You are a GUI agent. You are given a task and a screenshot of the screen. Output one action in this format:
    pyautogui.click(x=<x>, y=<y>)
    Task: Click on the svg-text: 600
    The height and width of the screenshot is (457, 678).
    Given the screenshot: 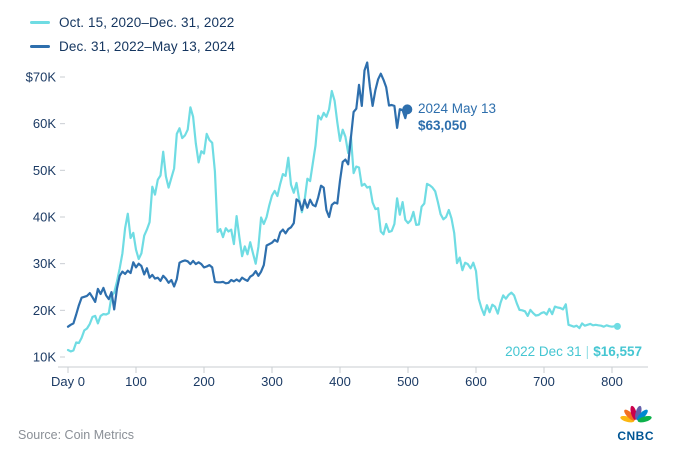 What is the action you would take?
    pyautogui.click(x=476, y=381)
    